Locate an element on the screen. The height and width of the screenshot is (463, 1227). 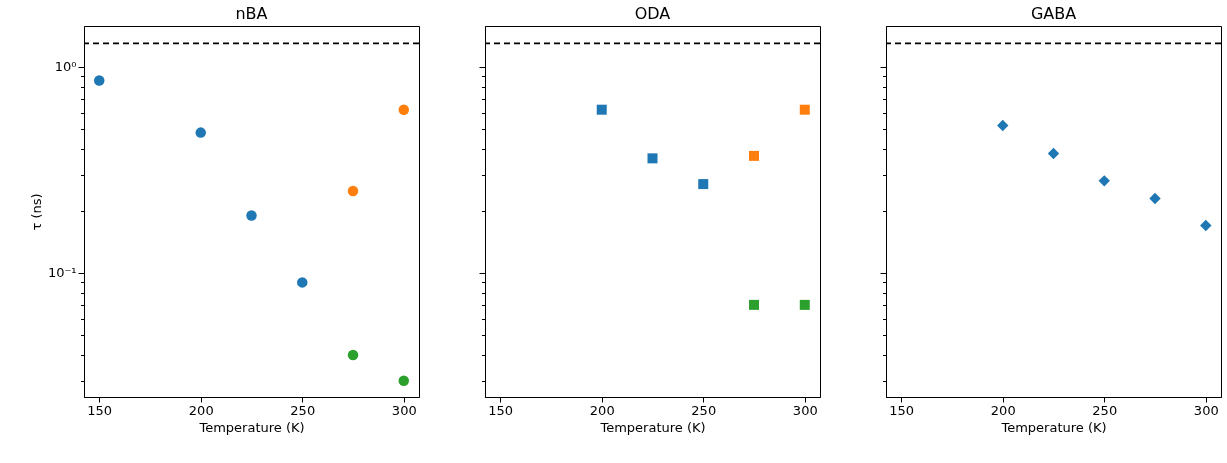
y-axis-title: τ (ns) is located at coordinates (36, 212).